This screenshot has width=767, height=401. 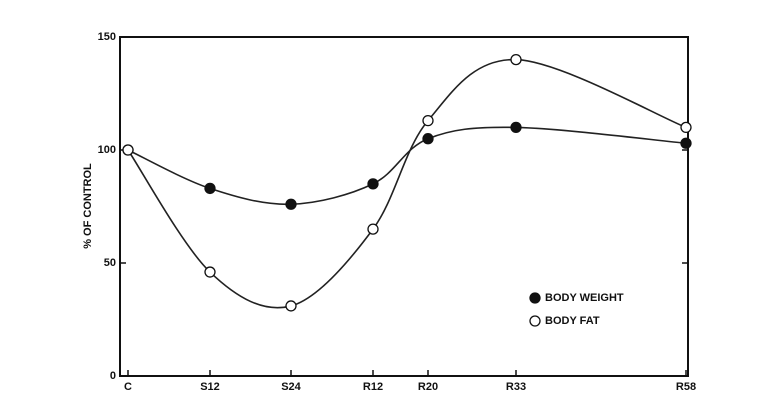 I want to click on x-tick-label: S12, so click(x=210, y=387).